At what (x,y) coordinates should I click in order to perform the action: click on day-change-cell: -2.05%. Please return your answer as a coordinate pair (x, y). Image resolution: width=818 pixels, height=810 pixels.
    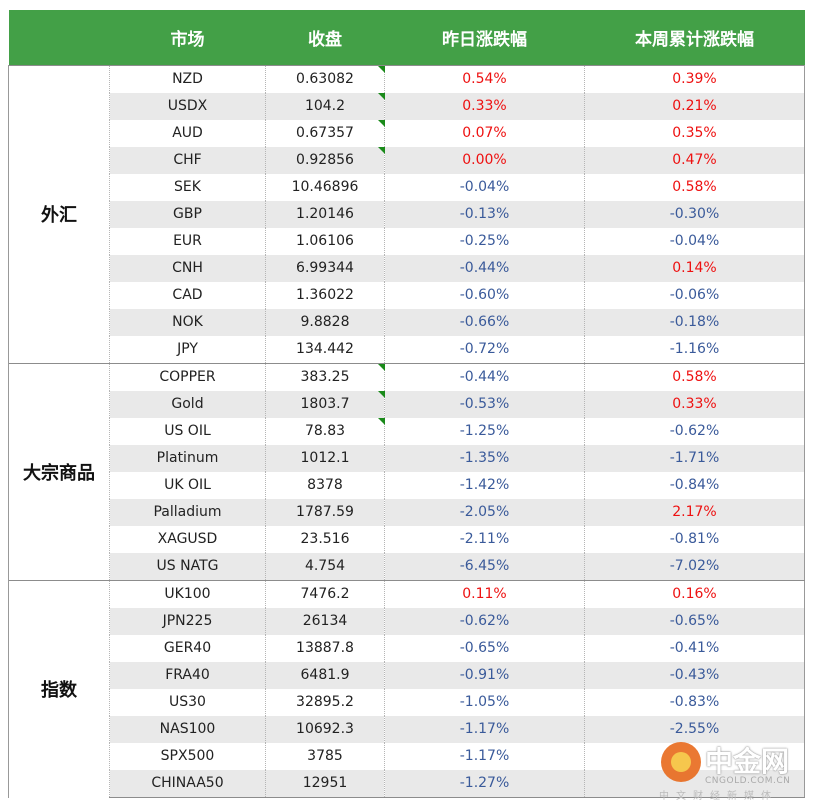
    Looking at the image, I should click on (484, 512).